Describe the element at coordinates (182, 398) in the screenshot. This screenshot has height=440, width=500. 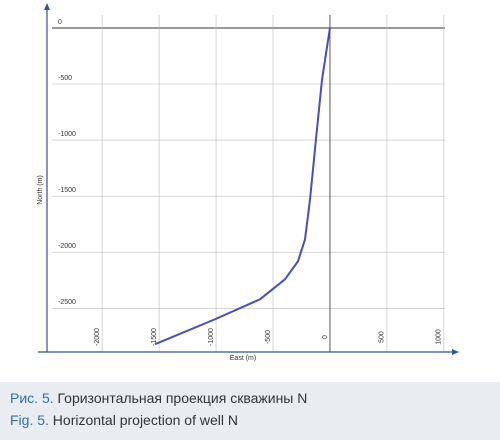
I see `caption-text: Горизонтальная проекция скважины N` at that location.